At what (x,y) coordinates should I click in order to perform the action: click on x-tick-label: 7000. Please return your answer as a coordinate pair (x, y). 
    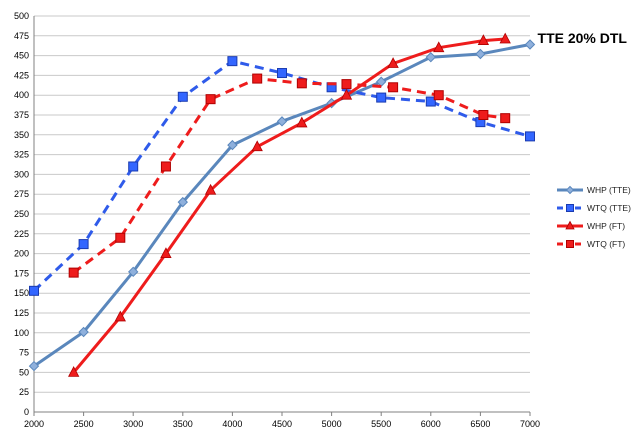
    Looking at the image, I should click on (530, 424).